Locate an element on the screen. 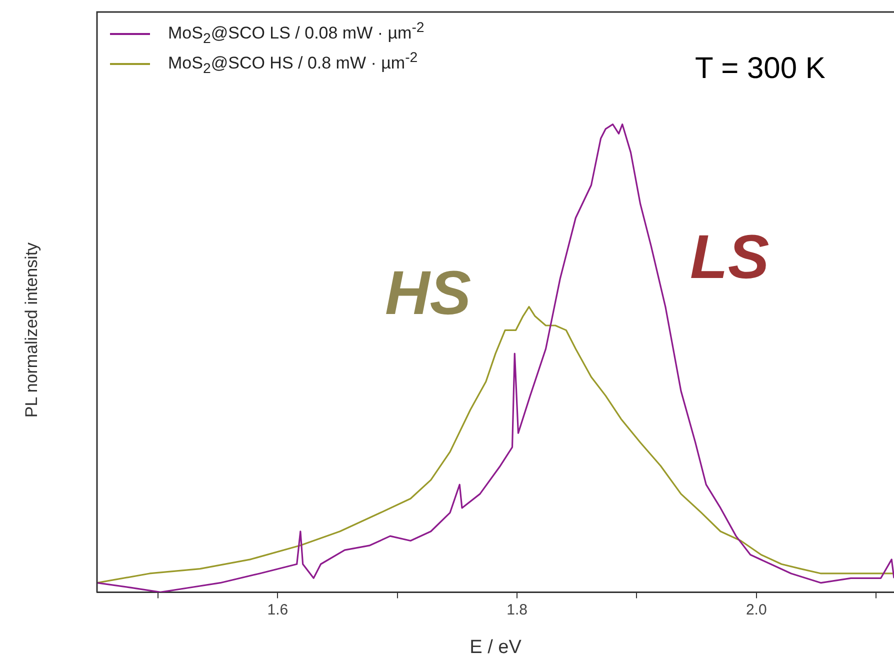 This screenshot has width=894, height=667. x-tick-label: 2.0 is located at coordinates (756, 609).